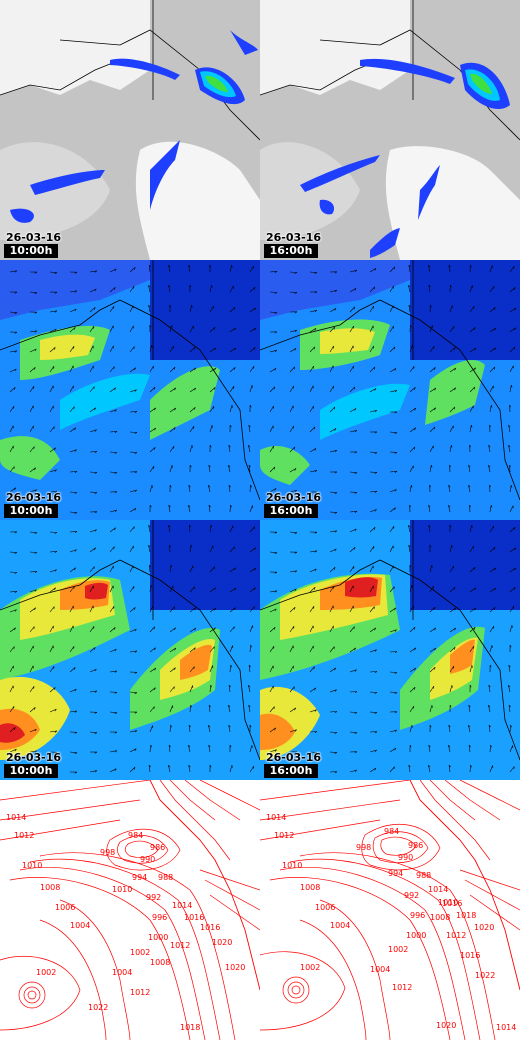 The width and height of the screenshot is (520, 1040). I want to click on gust-map, so click(130, 650).